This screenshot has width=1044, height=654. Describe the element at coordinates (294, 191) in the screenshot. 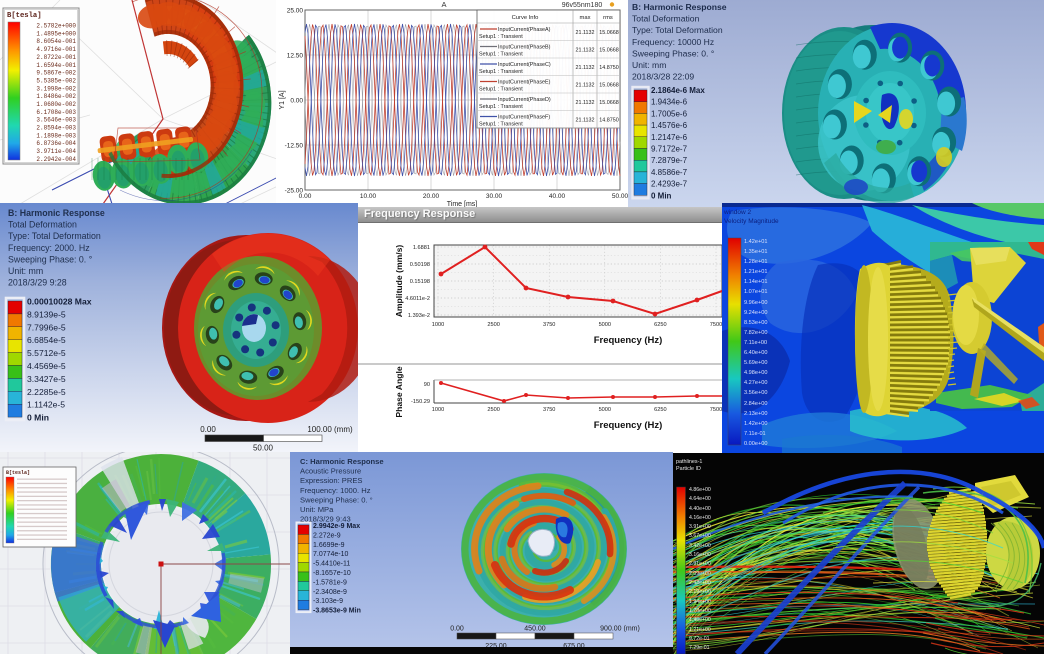

I see `svg-text: -25.00` at that location.